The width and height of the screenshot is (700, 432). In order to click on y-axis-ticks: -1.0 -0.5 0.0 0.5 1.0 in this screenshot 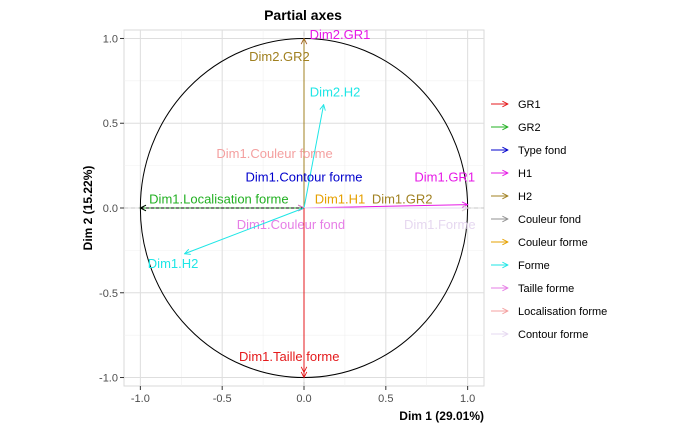, I will do `click(111, 209)`.